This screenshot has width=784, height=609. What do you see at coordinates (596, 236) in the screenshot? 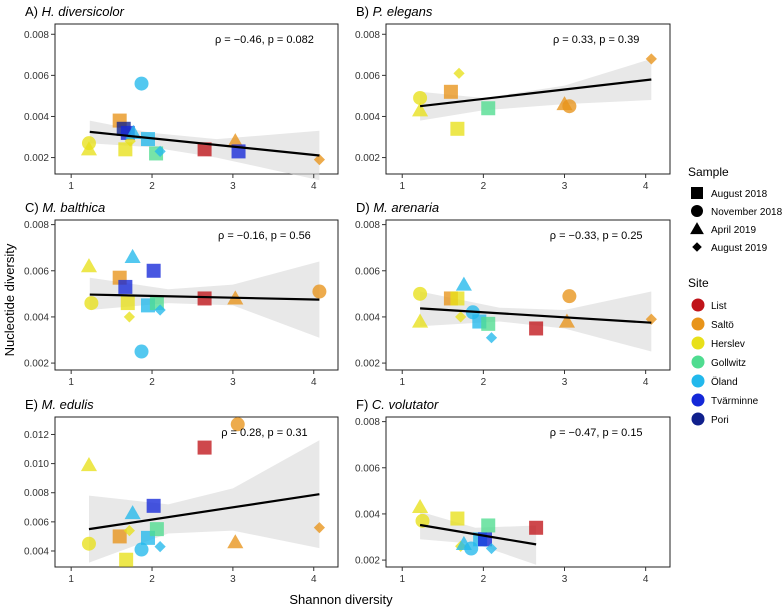
I see `correlation-stat: ρ = −0.33, p = 0.25` at bounding box center [596, 236].